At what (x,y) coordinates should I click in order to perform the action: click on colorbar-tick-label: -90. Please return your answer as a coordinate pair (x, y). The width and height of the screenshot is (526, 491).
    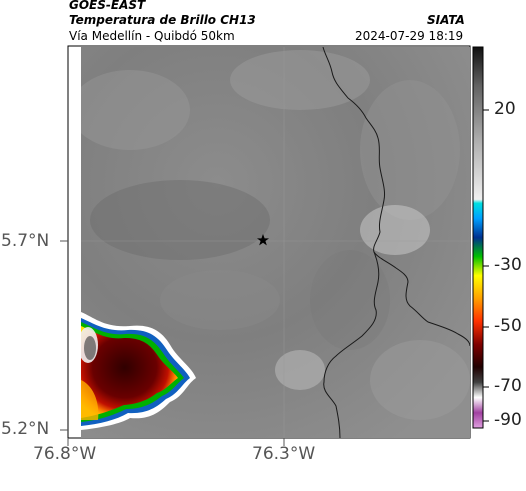
    Looking at the image, I should click on (508, 420).